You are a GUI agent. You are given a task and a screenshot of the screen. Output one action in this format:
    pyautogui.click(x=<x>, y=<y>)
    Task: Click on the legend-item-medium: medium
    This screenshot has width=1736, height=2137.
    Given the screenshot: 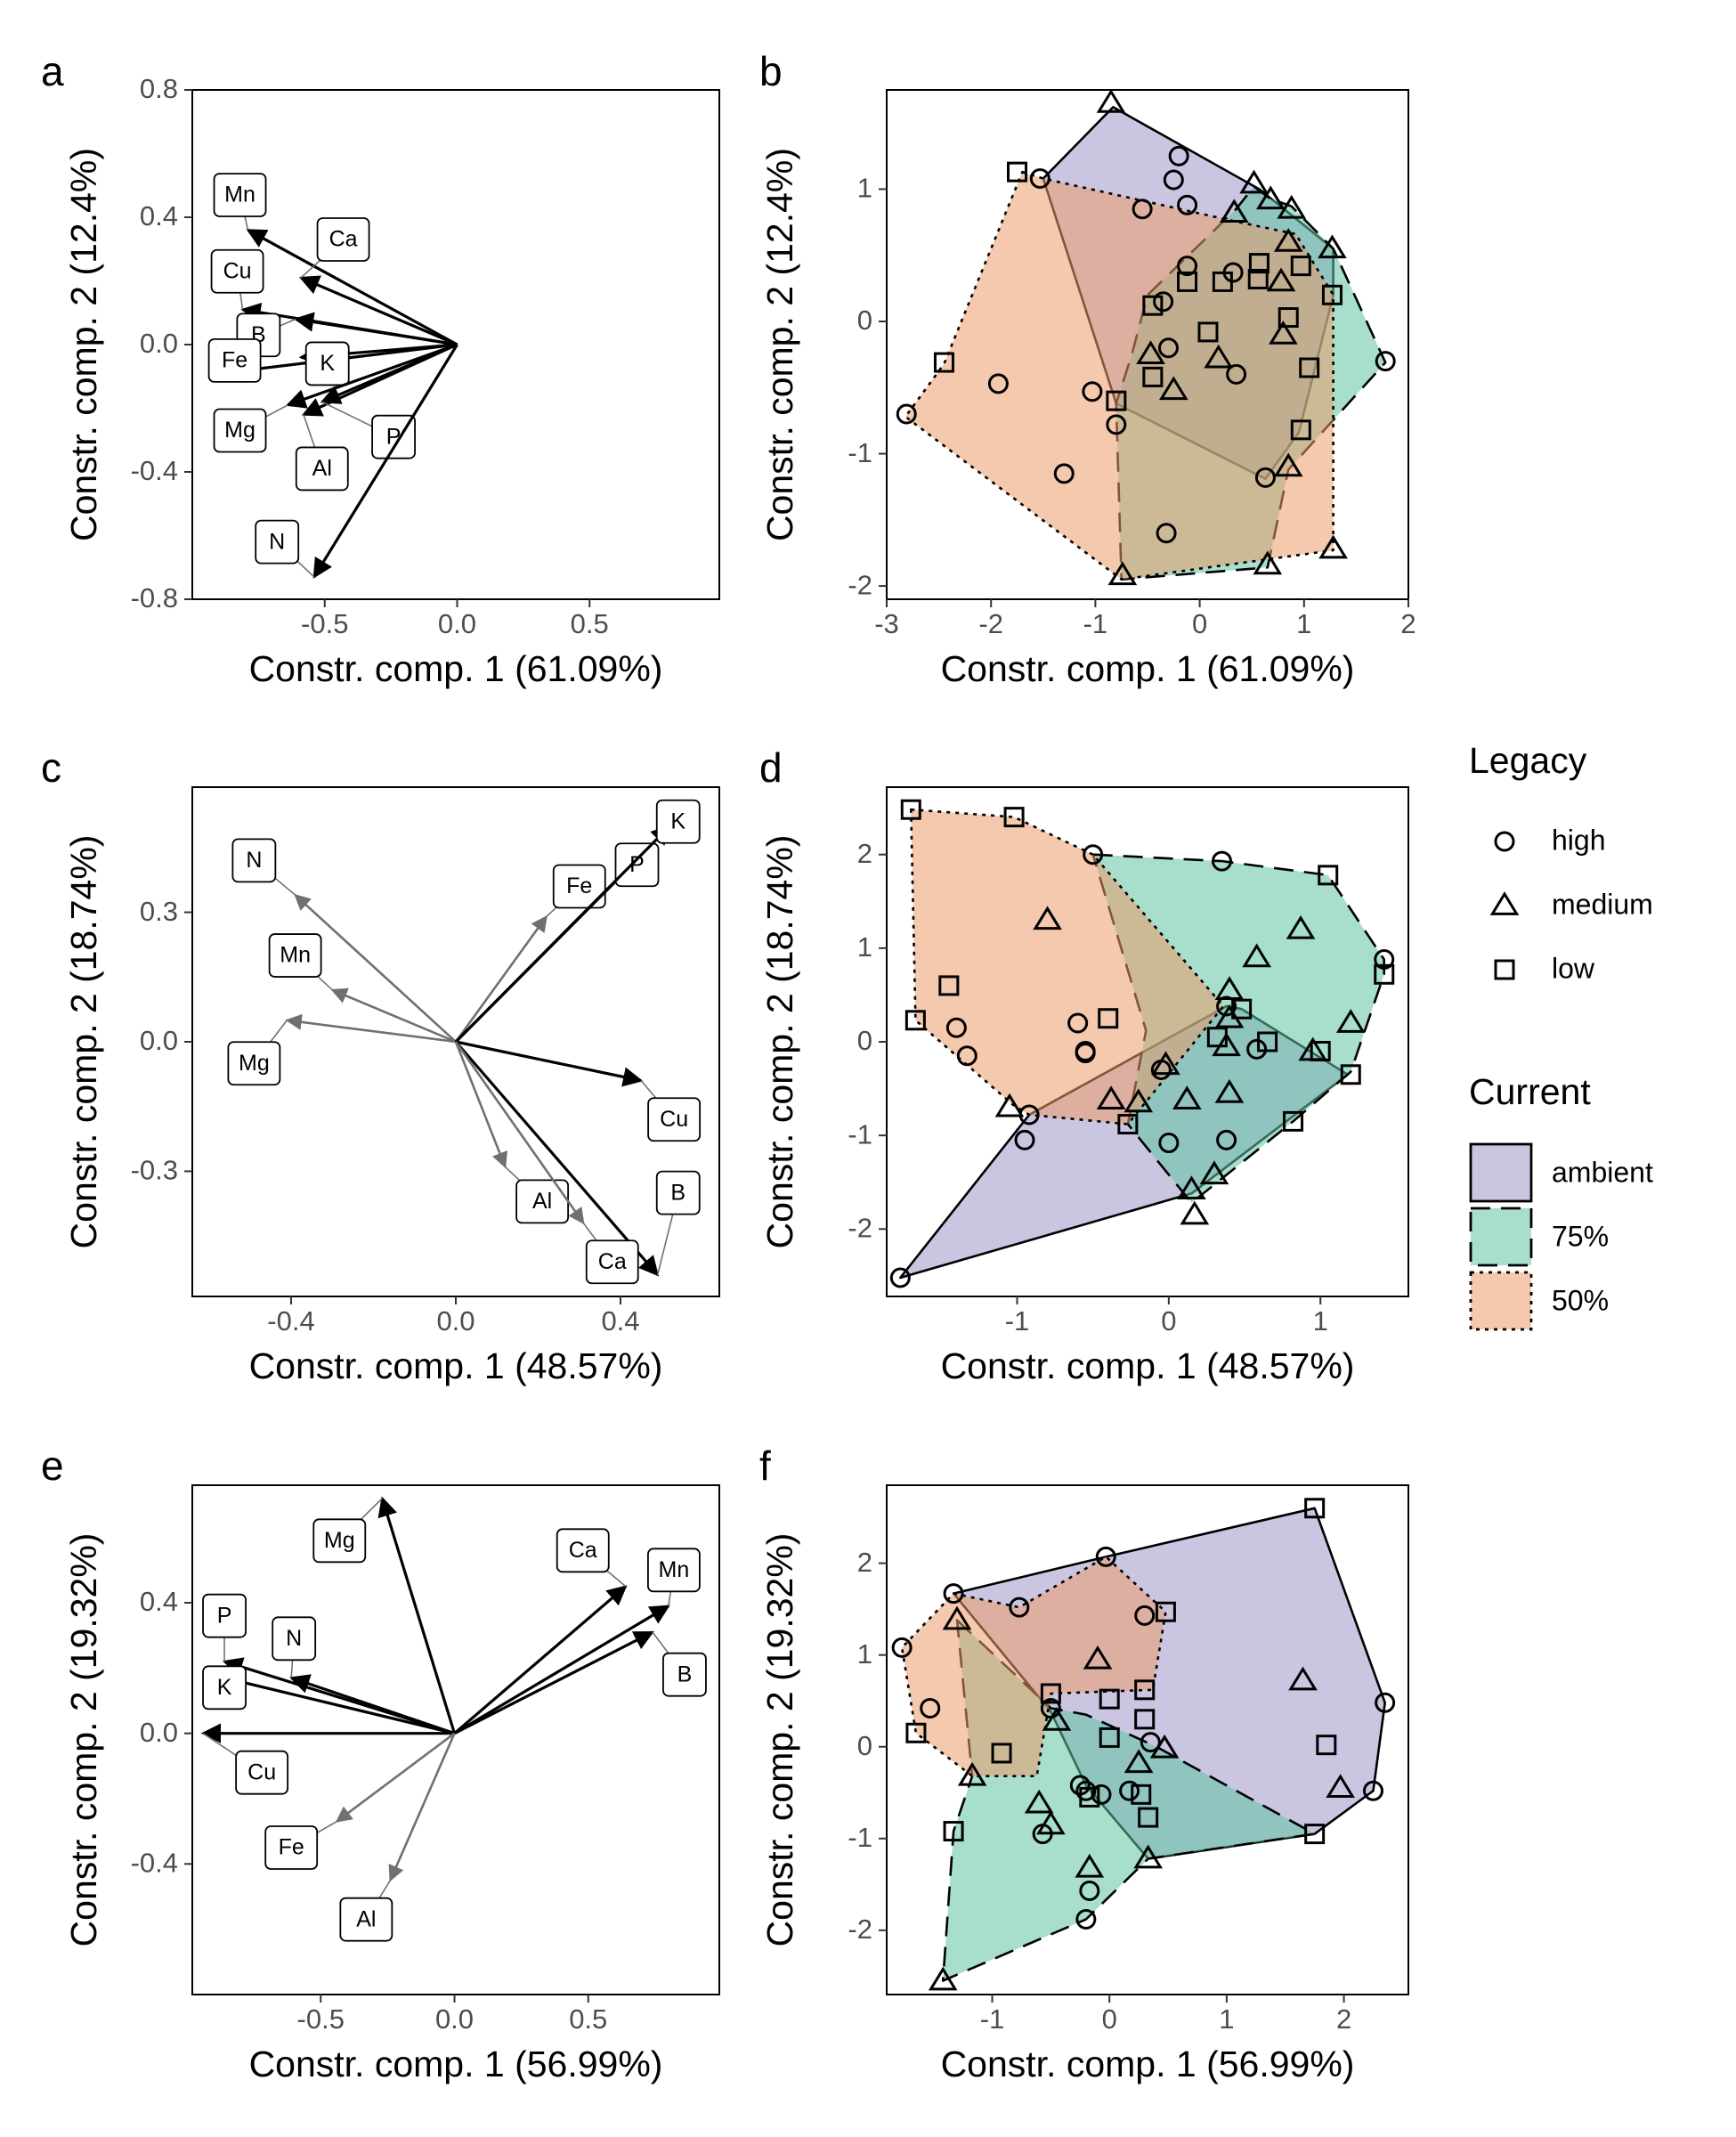 What is the action you would take?
    pyautogui.click(x=1571, y=904)
    